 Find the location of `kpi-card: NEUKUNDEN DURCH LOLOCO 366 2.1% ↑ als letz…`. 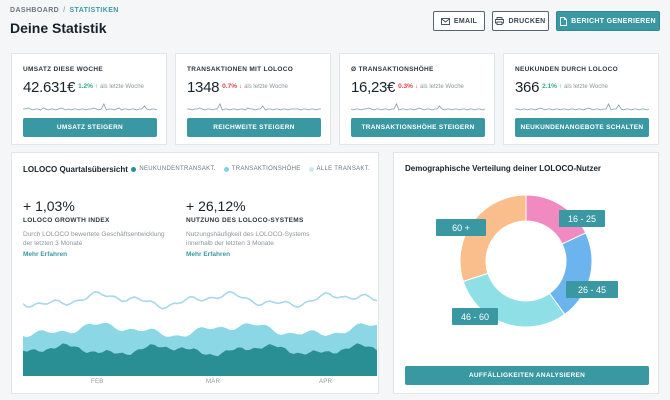

kpi-card: NEUKUNDEN DURCH LOLOCO 366 2.1% ↑ als letz… is located at coordinates (581, 99).